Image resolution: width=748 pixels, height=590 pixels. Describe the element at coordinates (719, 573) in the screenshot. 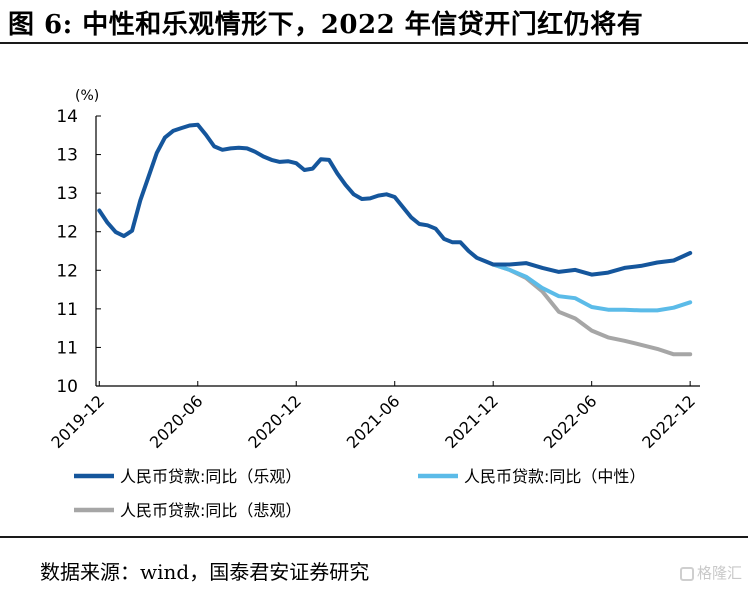

I see `watermark-text: 格隆汇` at that location.